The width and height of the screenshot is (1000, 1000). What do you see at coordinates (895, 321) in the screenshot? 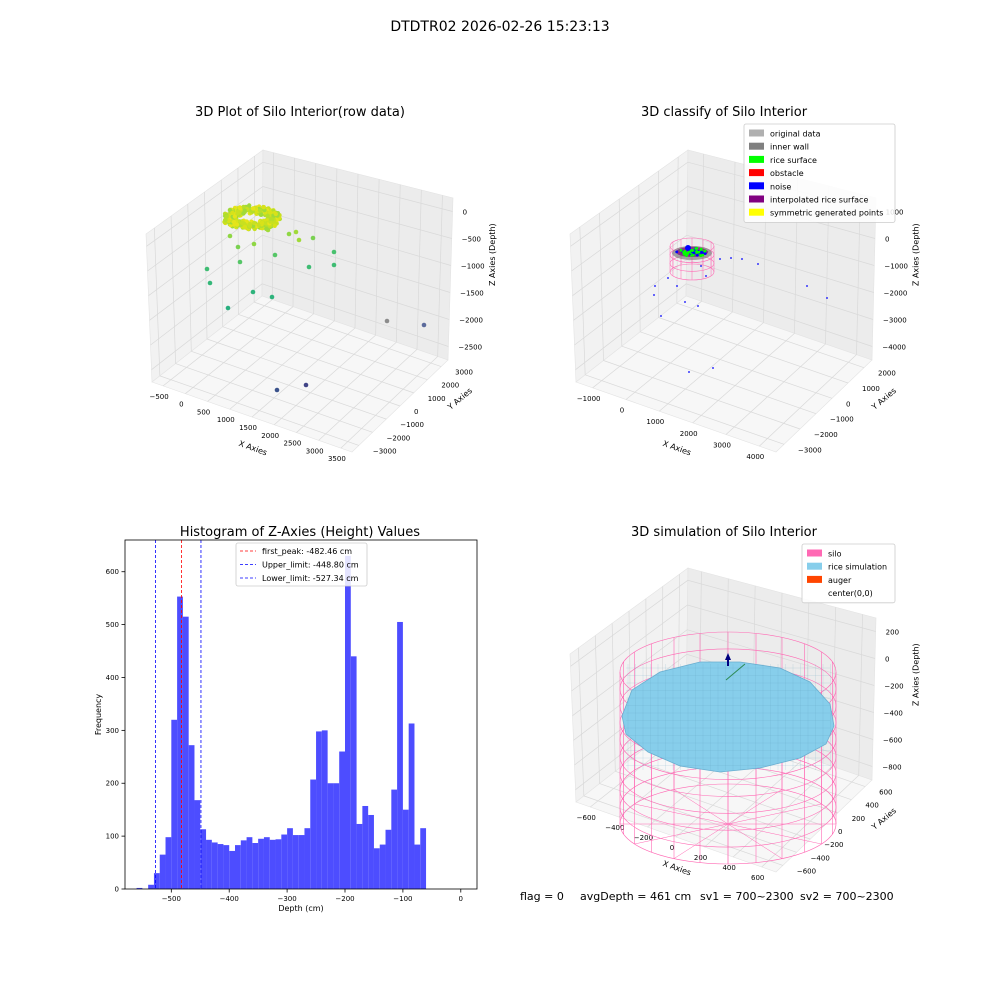
I see `z-tick-label: −3000` at bounding box center [895, 321].